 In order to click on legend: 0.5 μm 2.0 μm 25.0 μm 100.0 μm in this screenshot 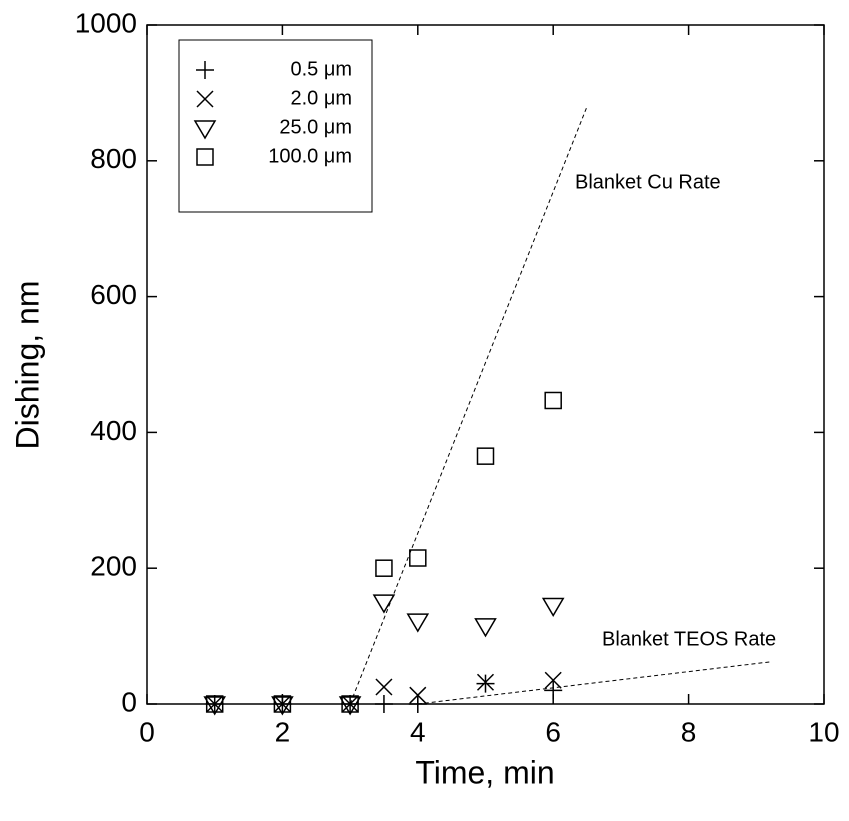, I will do `click(275, 126)`.